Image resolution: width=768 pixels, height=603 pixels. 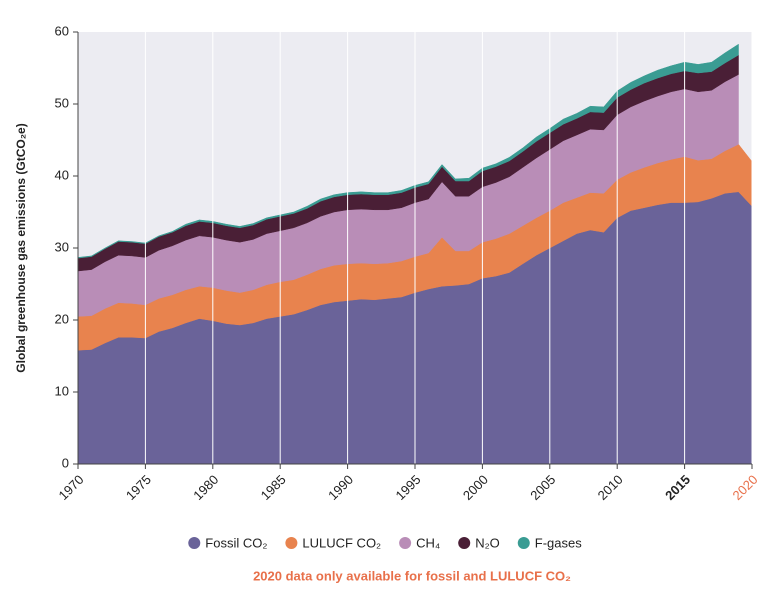 I want to click on y-tick-label: 10, so click(x=62, y=390).